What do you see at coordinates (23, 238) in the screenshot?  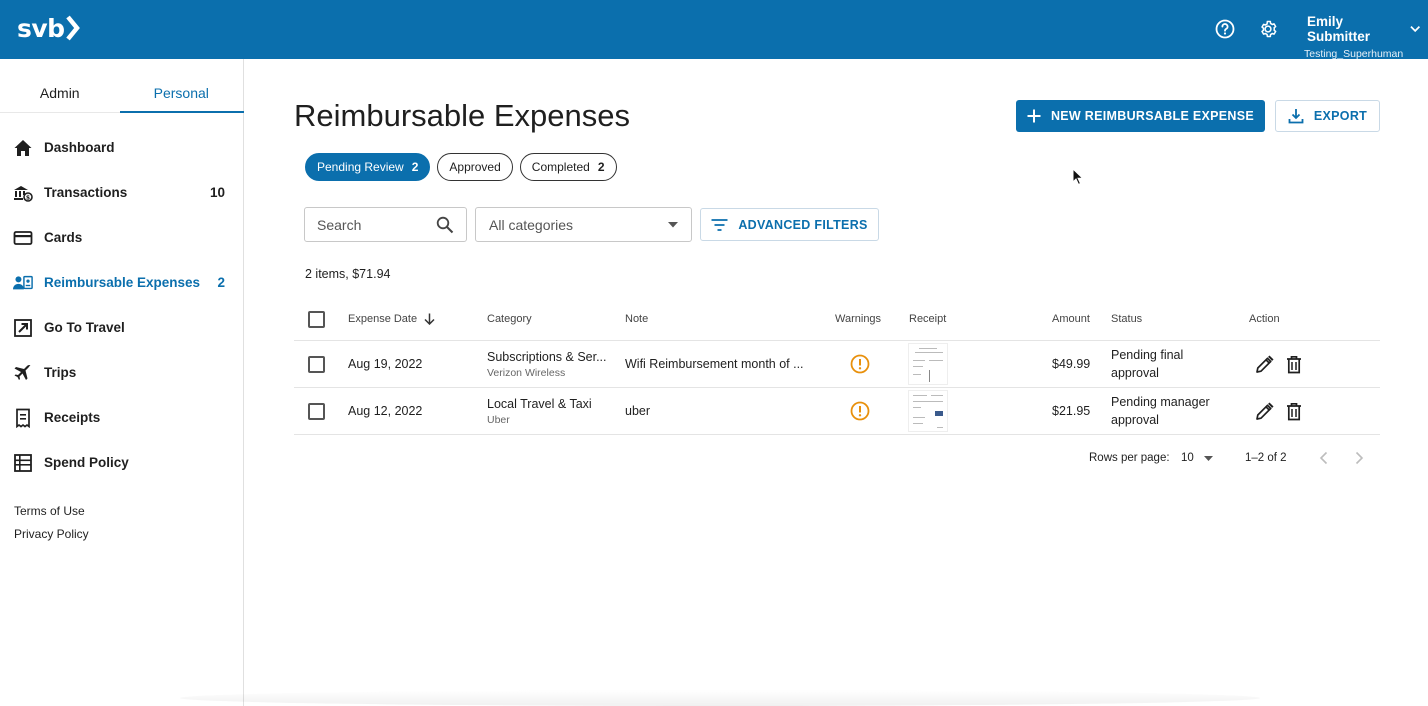 I see `card-icon` at bounding box center [23, 238].